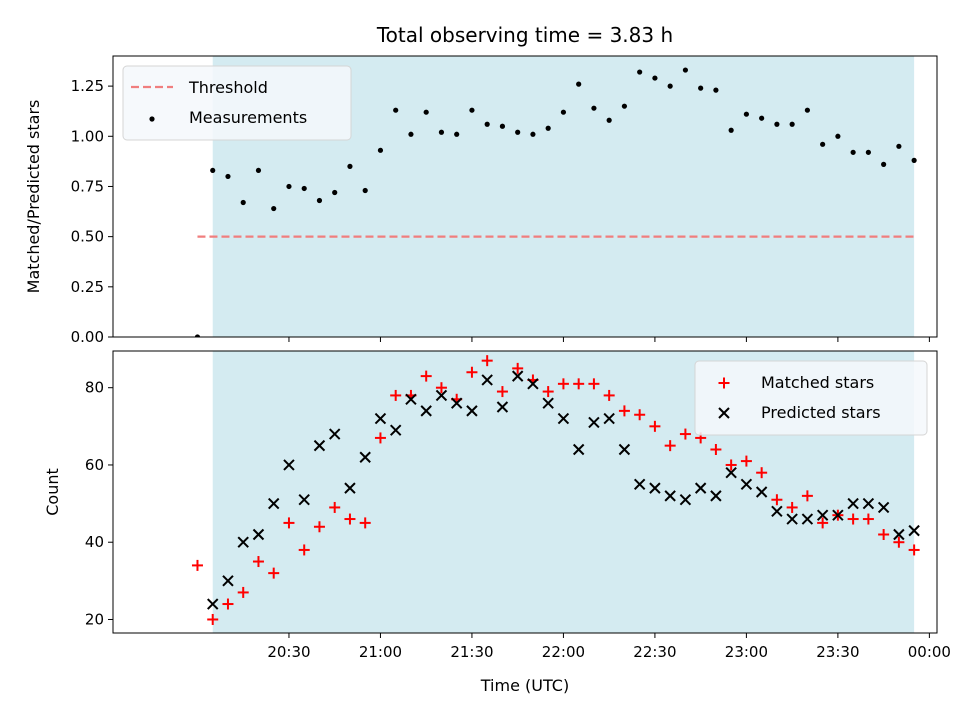  Describe the element at coordinates (724, 383) in the screenshot. I see `legend-matched-swatch` at that location.